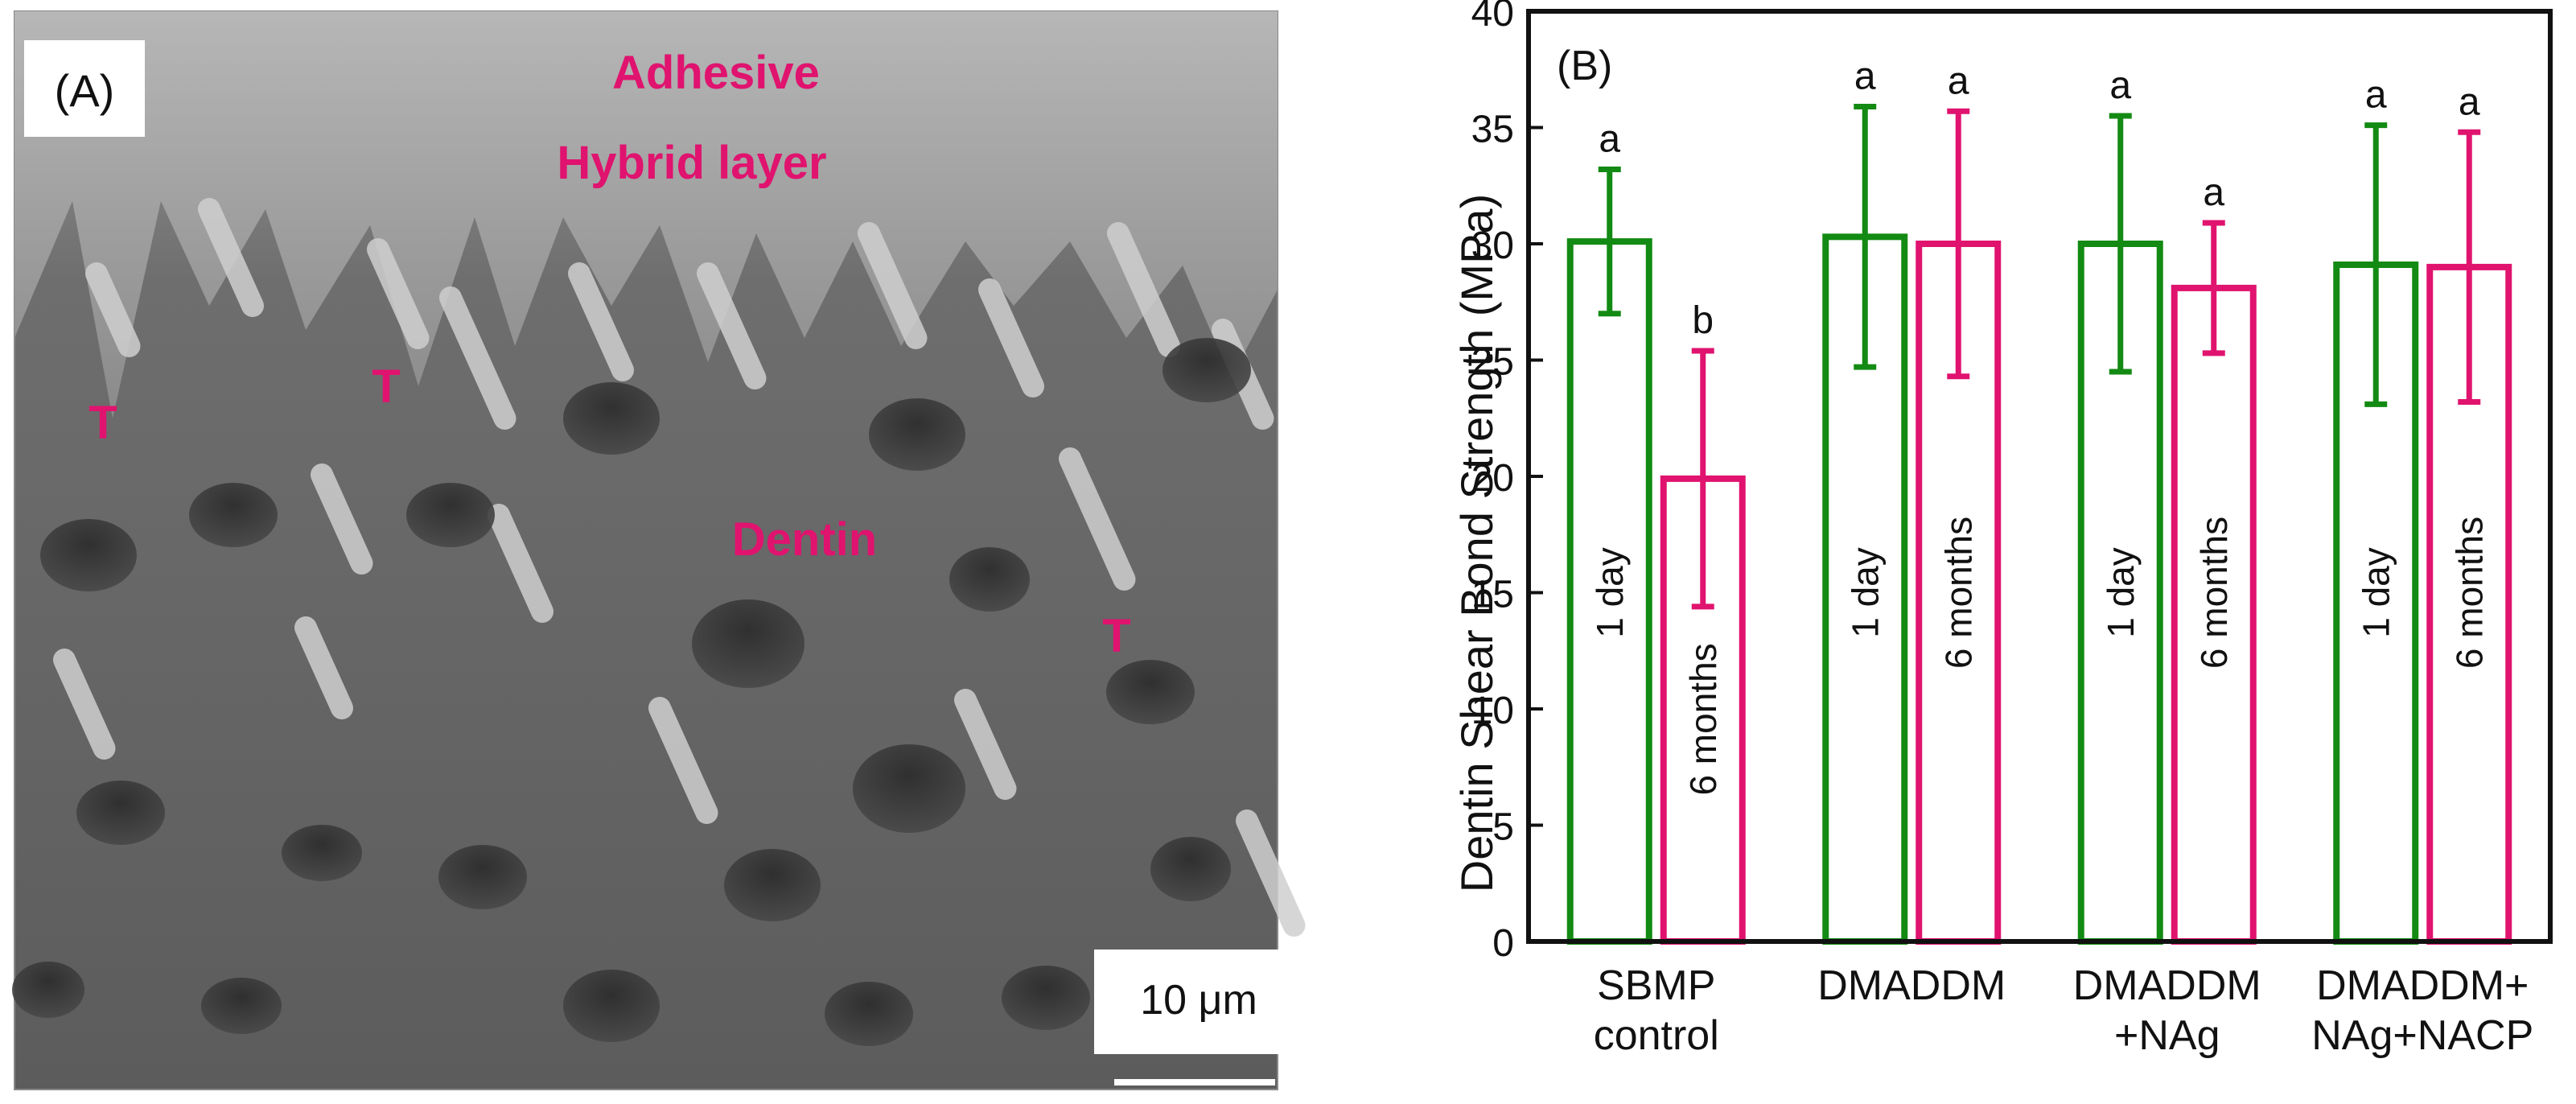 This screenshot has height=1104, width=2576. What do you see at coordinates (2167, 1035) in the screenshot?
I see `x-category-label: +NAg` at bounding box center [2167, 1035].